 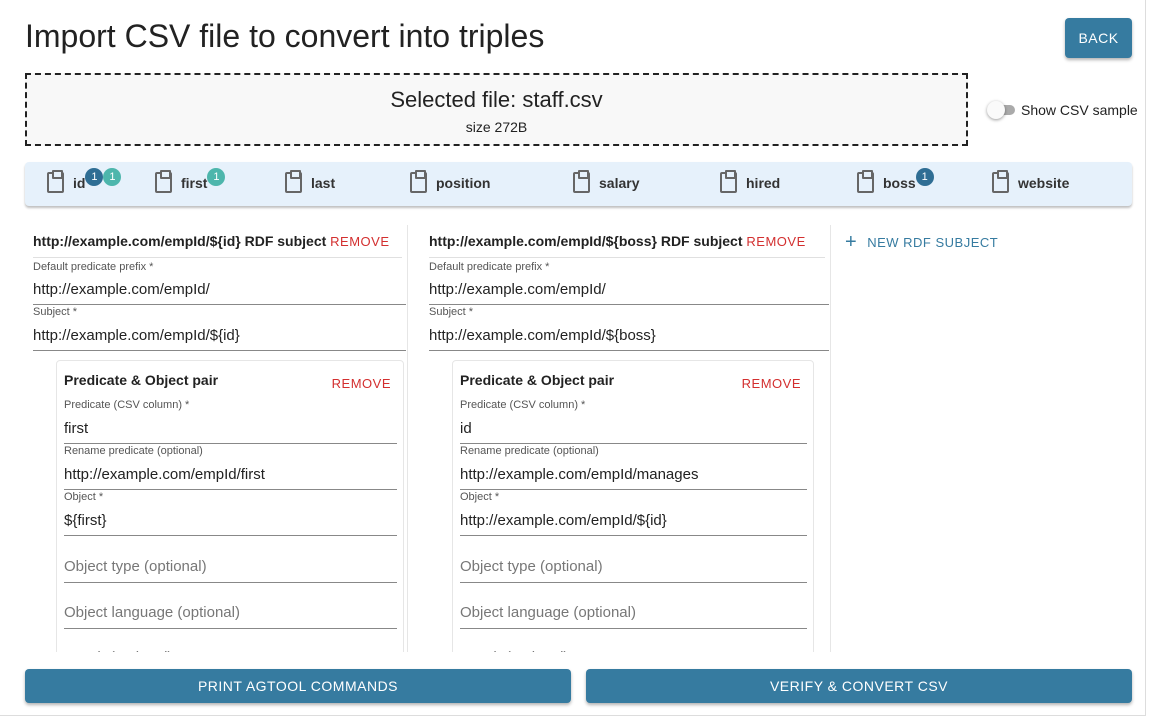 I want to click on show-csv-sample-toggle, so click(x=1002, y=110).